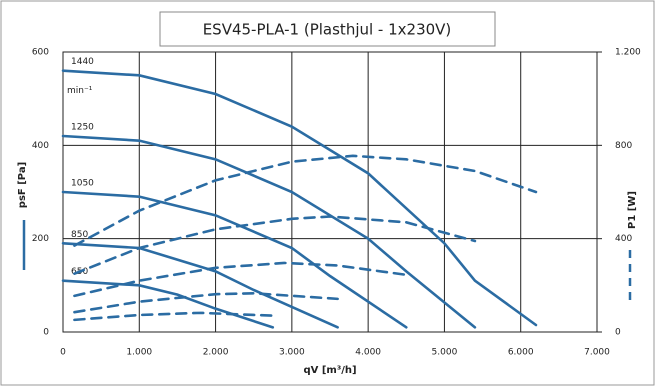 This screenshot has width=656, height=391. What do you see at coordinates (216, 353) in the screenshot?
I see `x-tick-label: 2.000` at bounding box center [216, 353].